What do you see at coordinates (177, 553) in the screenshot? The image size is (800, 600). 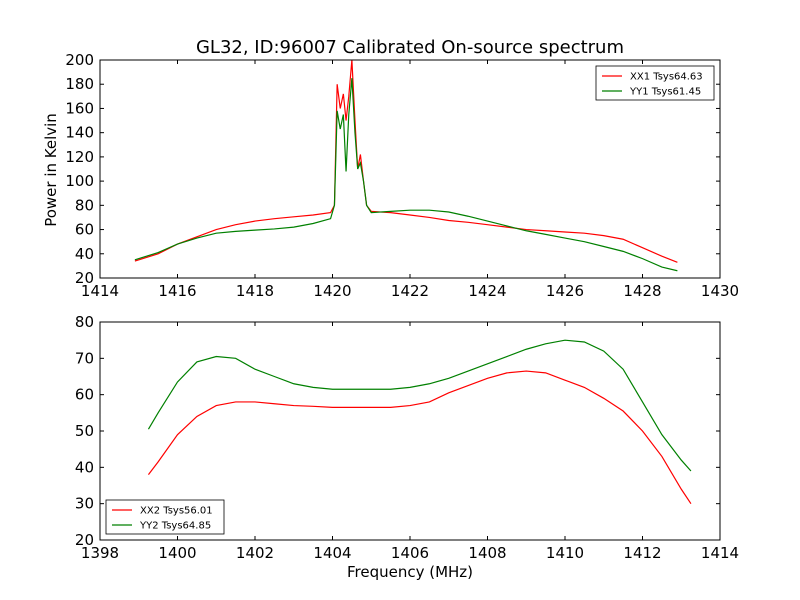 I see `bottom-x-tick-label: 1400` at bounding box center [177, 553].